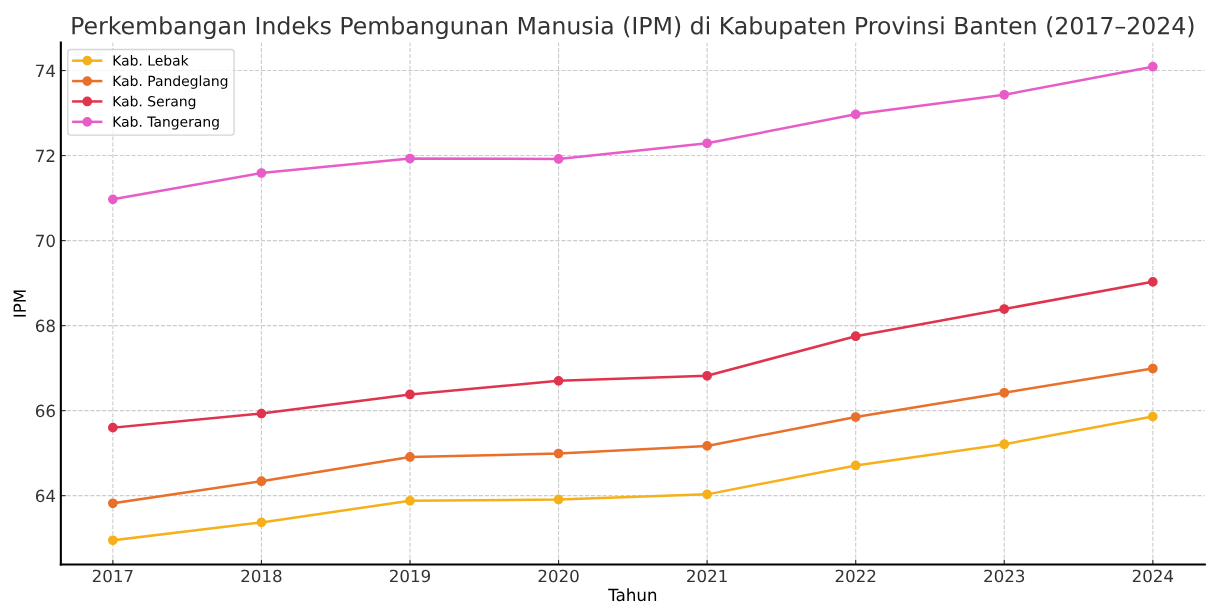  Describe the element at coordinates (151, 60) in the screenshot. I see `legend-label: Kab. Lebak` at that location.